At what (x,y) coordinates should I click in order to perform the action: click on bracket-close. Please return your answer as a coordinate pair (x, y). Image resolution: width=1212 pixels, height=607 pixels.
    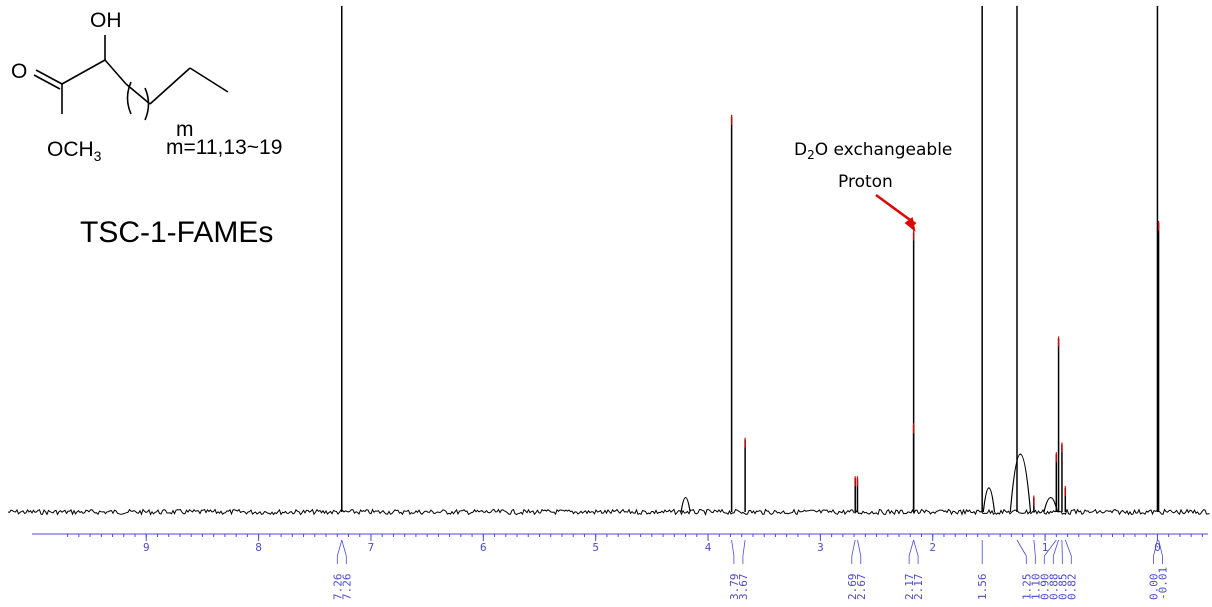
    Looking at the image, I should click on (147, 104).